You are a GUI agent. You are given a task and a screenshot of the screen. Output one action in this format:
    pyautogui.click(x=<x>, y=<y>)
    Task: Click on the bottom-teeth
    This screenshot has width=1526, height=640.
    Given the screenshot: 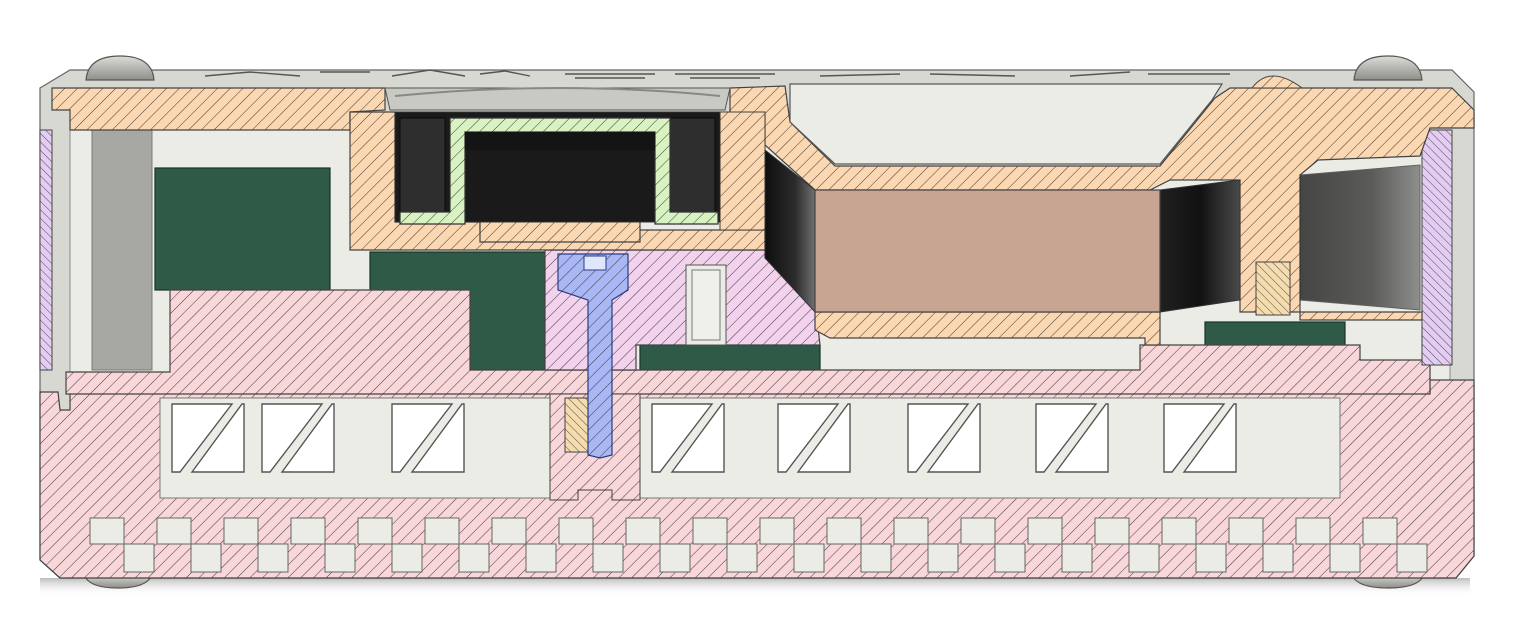 What is the action you would take?
    pyautogui.click(x=758, y=545)
    